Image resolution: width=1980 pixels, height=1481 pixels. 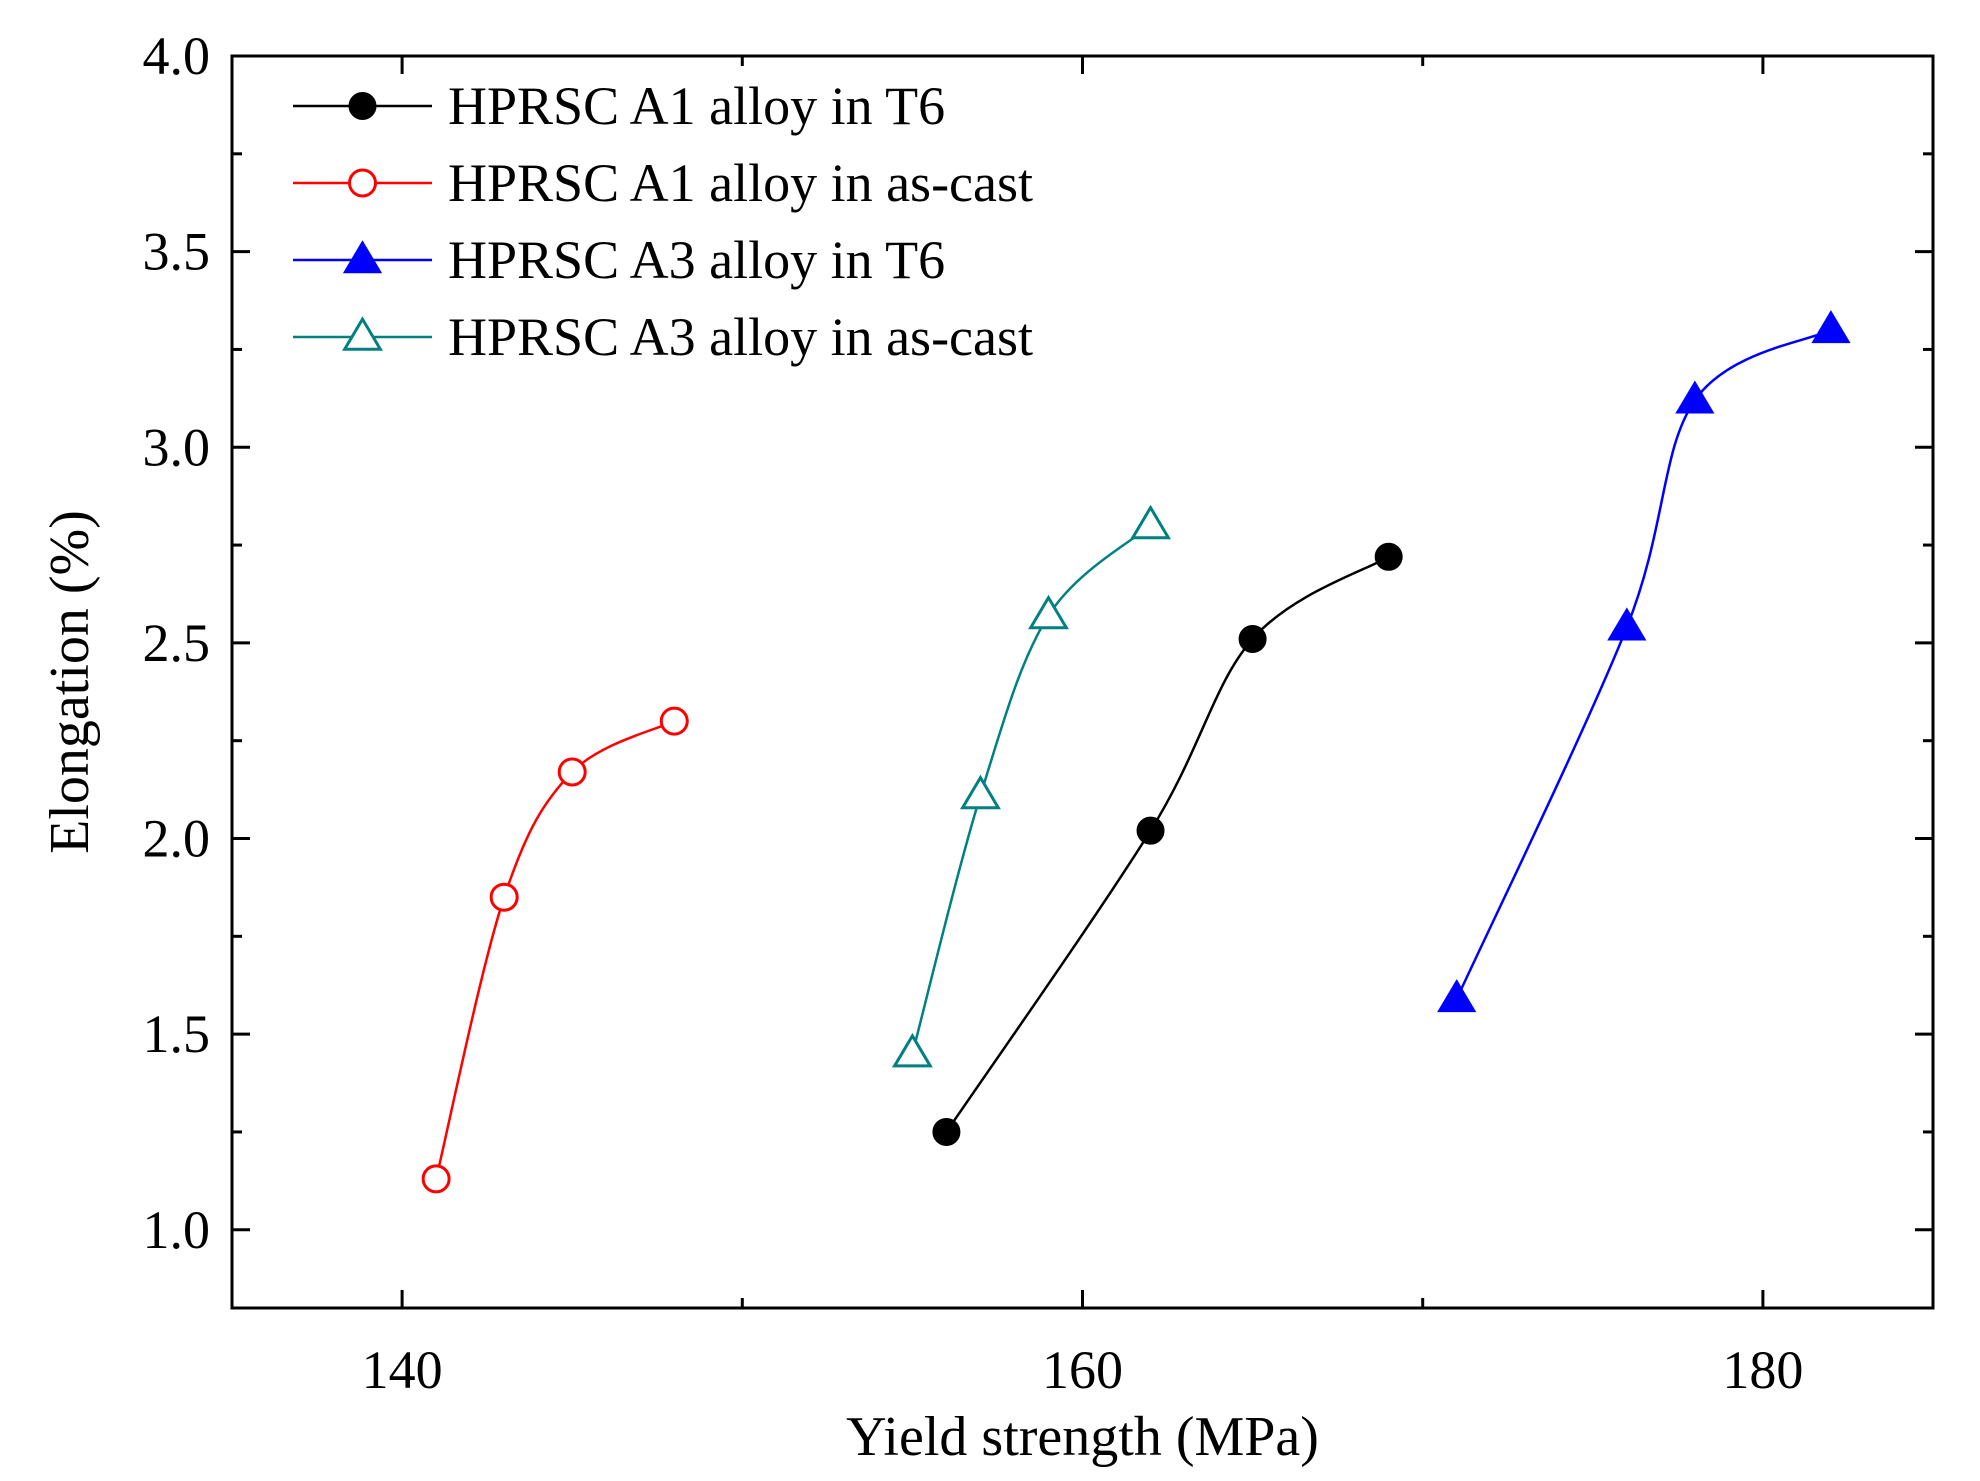 What do you see at coordinates (402, 1370) in the screenshot?
I see `x-tick-label: 140` at bounding box center [402, 1370].